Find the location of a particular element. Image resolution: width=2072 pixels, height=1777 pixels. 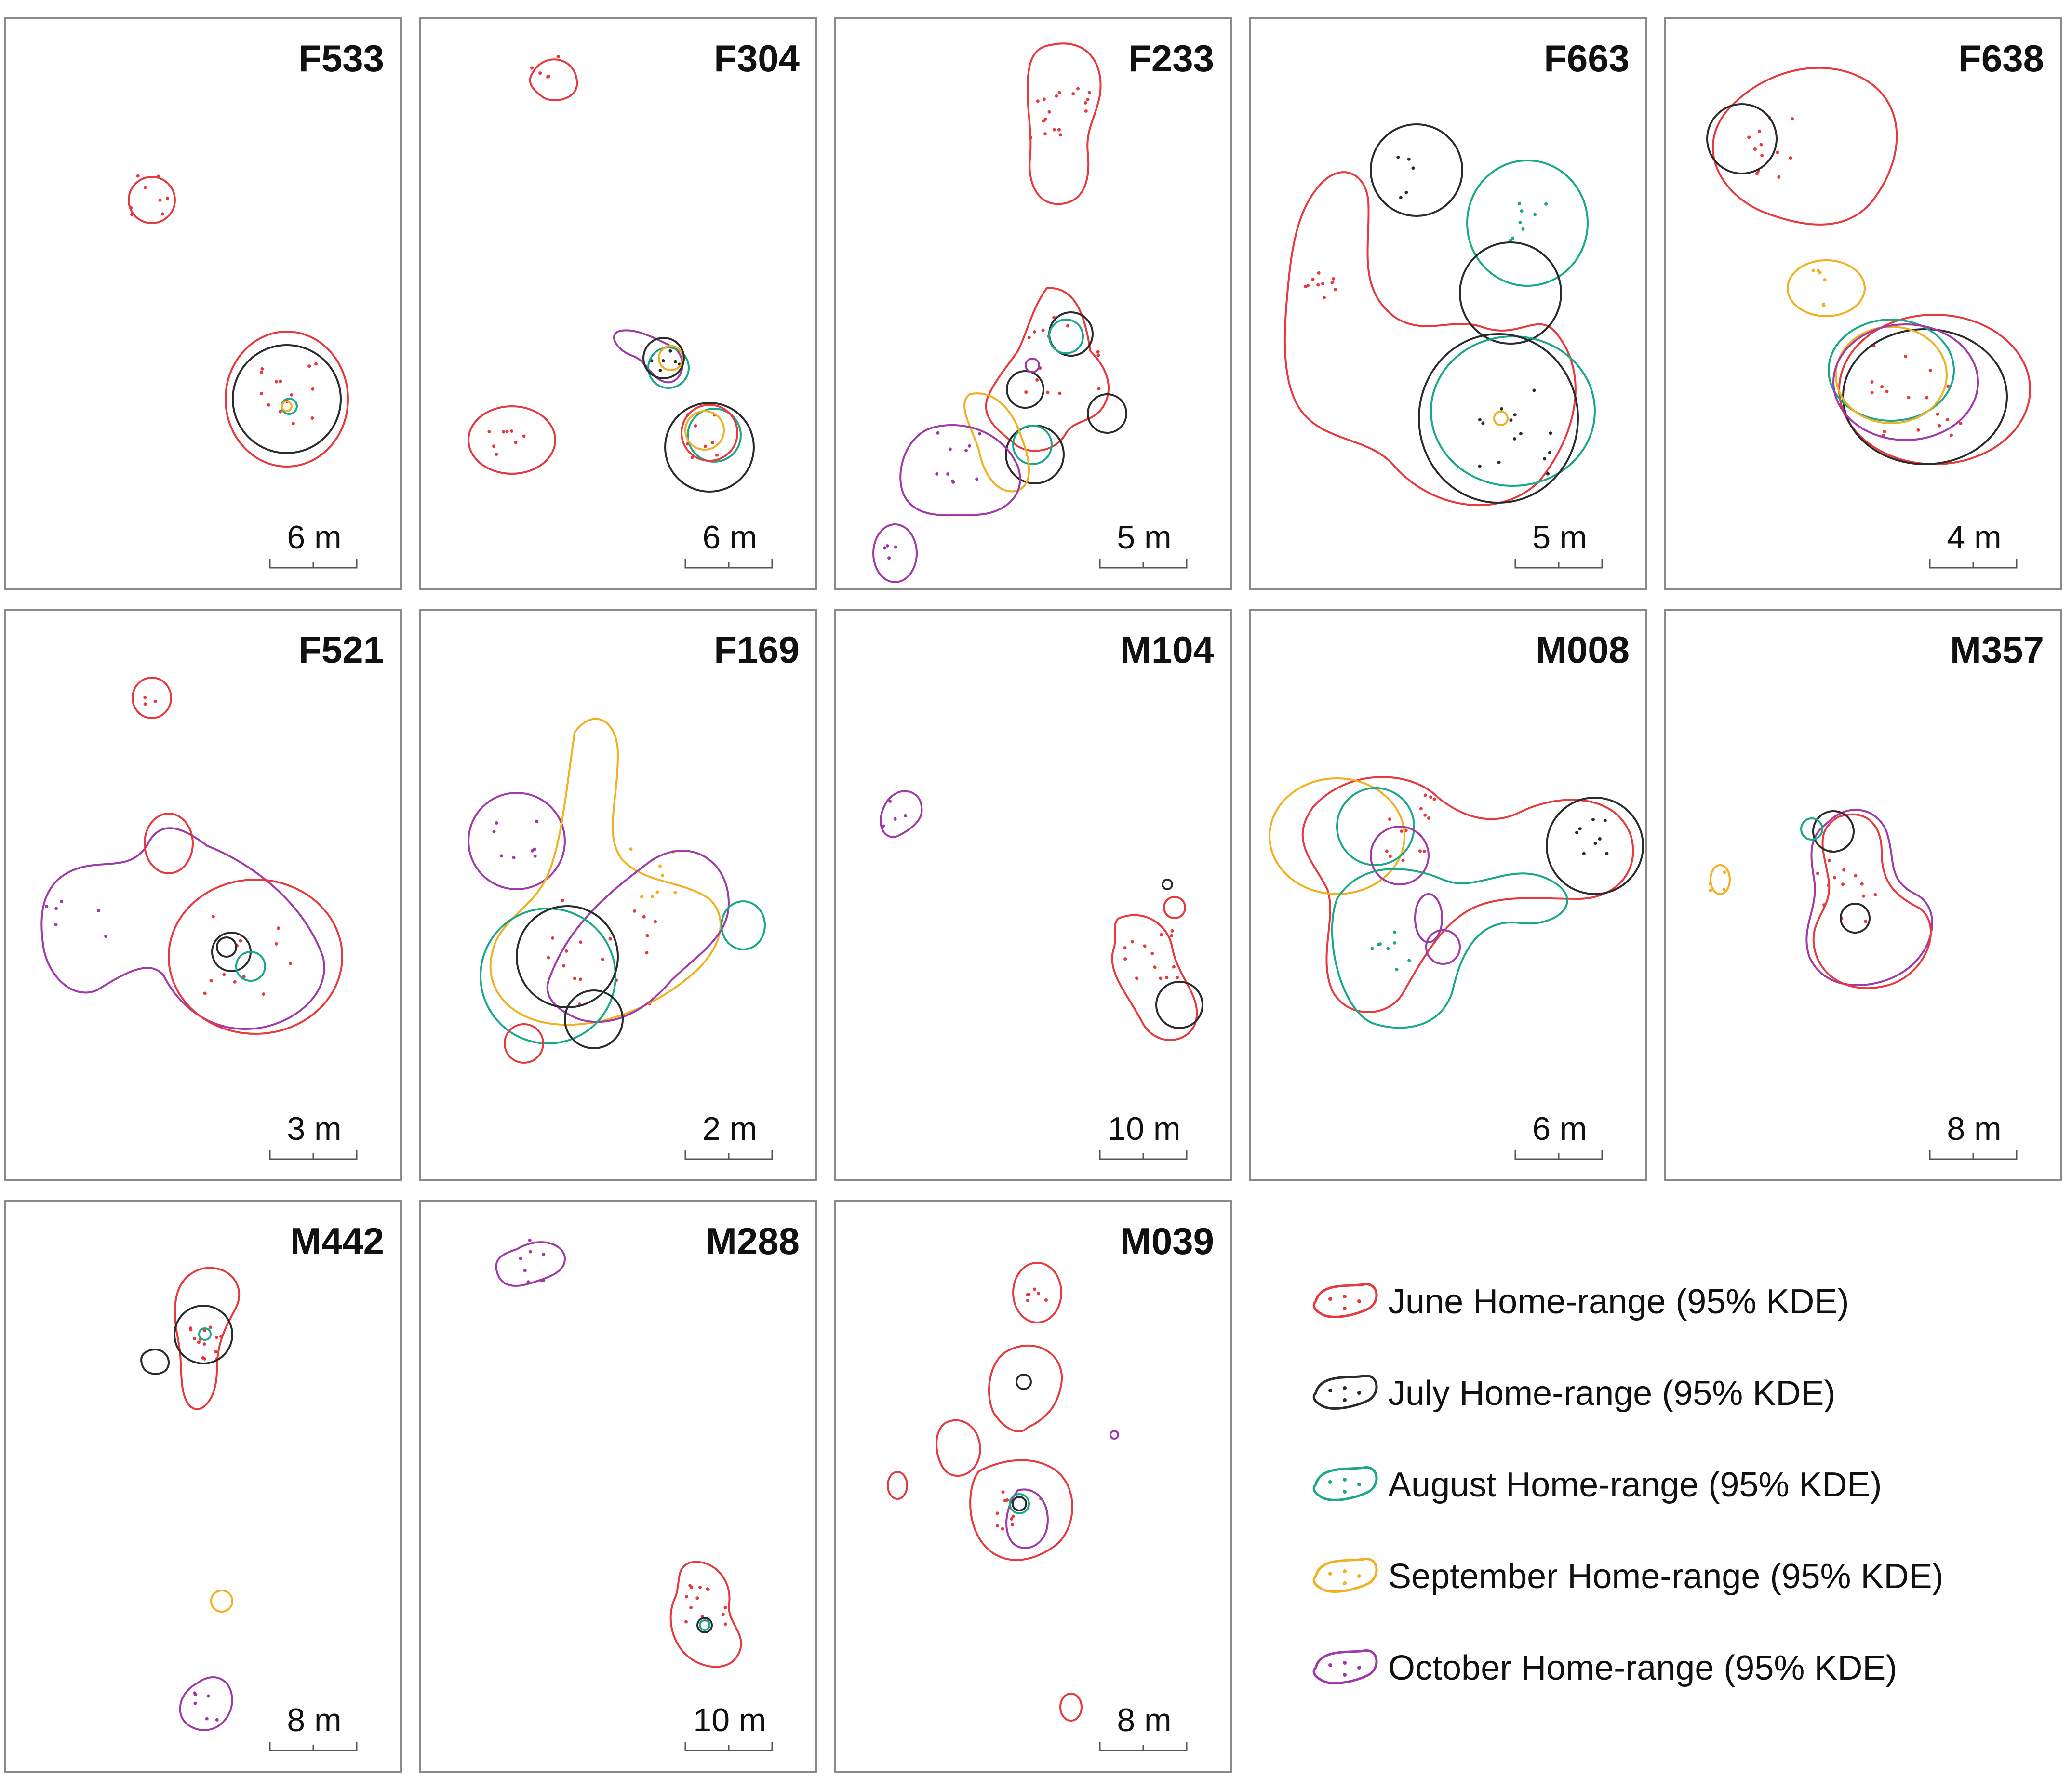

legend-label: August Home-range (95% KDE) is located at coordinates (1635, 1485).